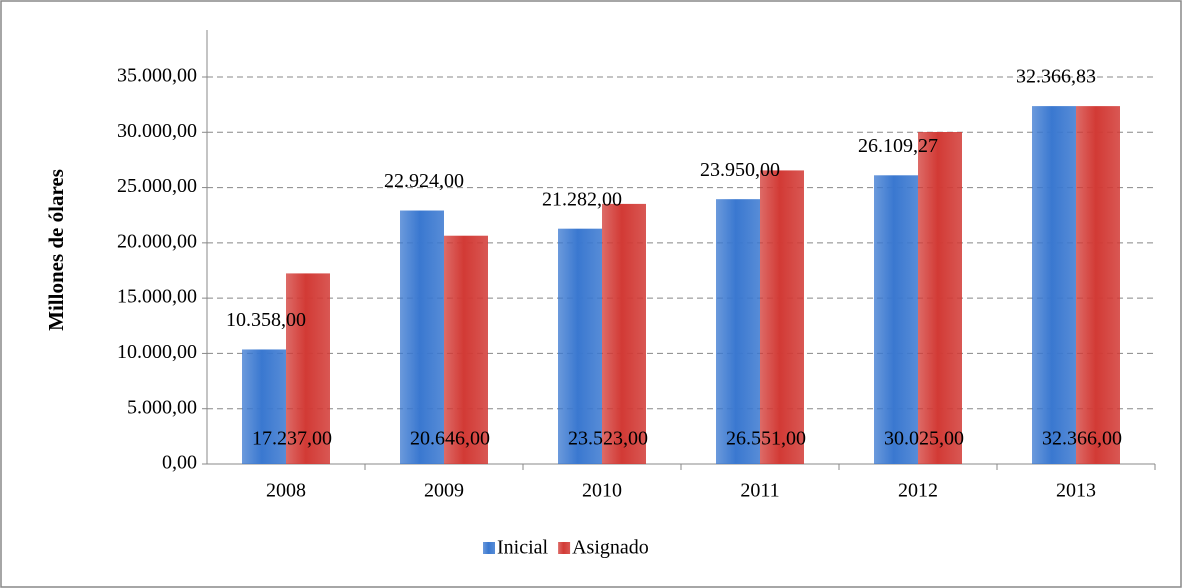  What do you see at coordinates (157, 186) in the screenshot?
I see `y-tick-label: 25.000,00` at bounding box center [157, 186].